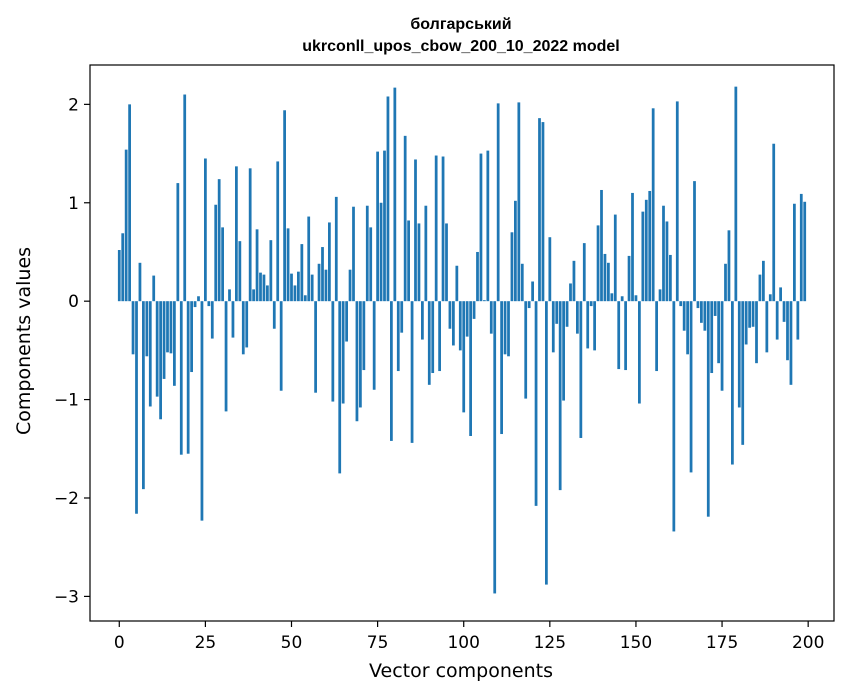 The height and width of the screenshot is (696, 847). Describe the element at coordinates (636, 643) in the screenshot. I see `x-tick-label: 150` at that location.